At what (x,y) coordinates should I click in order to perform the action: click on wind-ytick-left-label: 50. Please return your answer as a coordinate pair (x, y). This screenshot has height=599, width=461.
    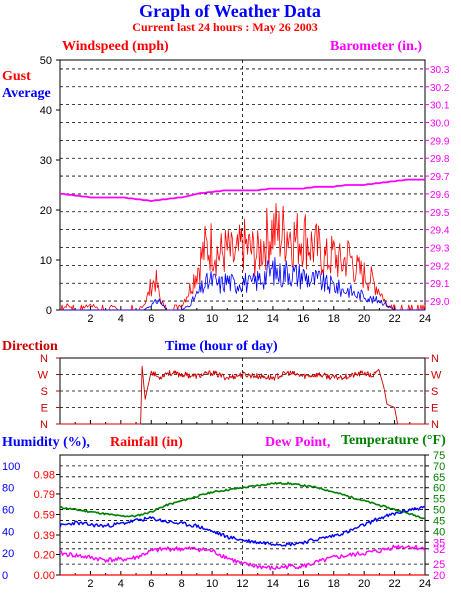
    Looking at the image, I should click on (46, 61).